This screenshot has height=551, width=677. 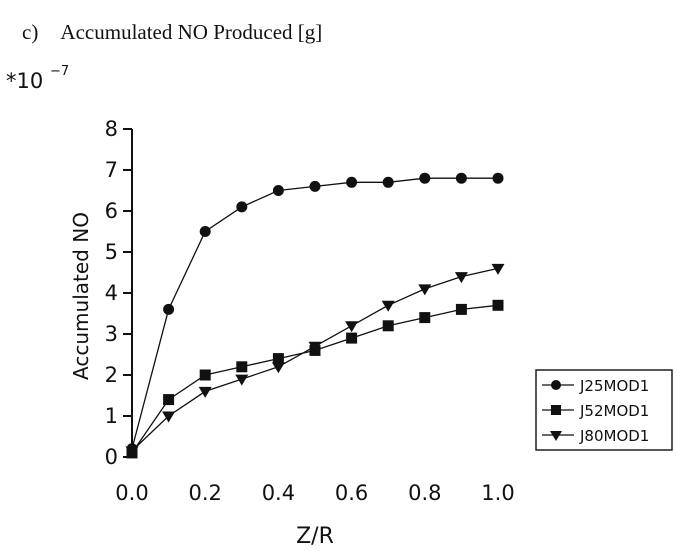 I want to click on caption-label: c), so click(x=30, y=32).